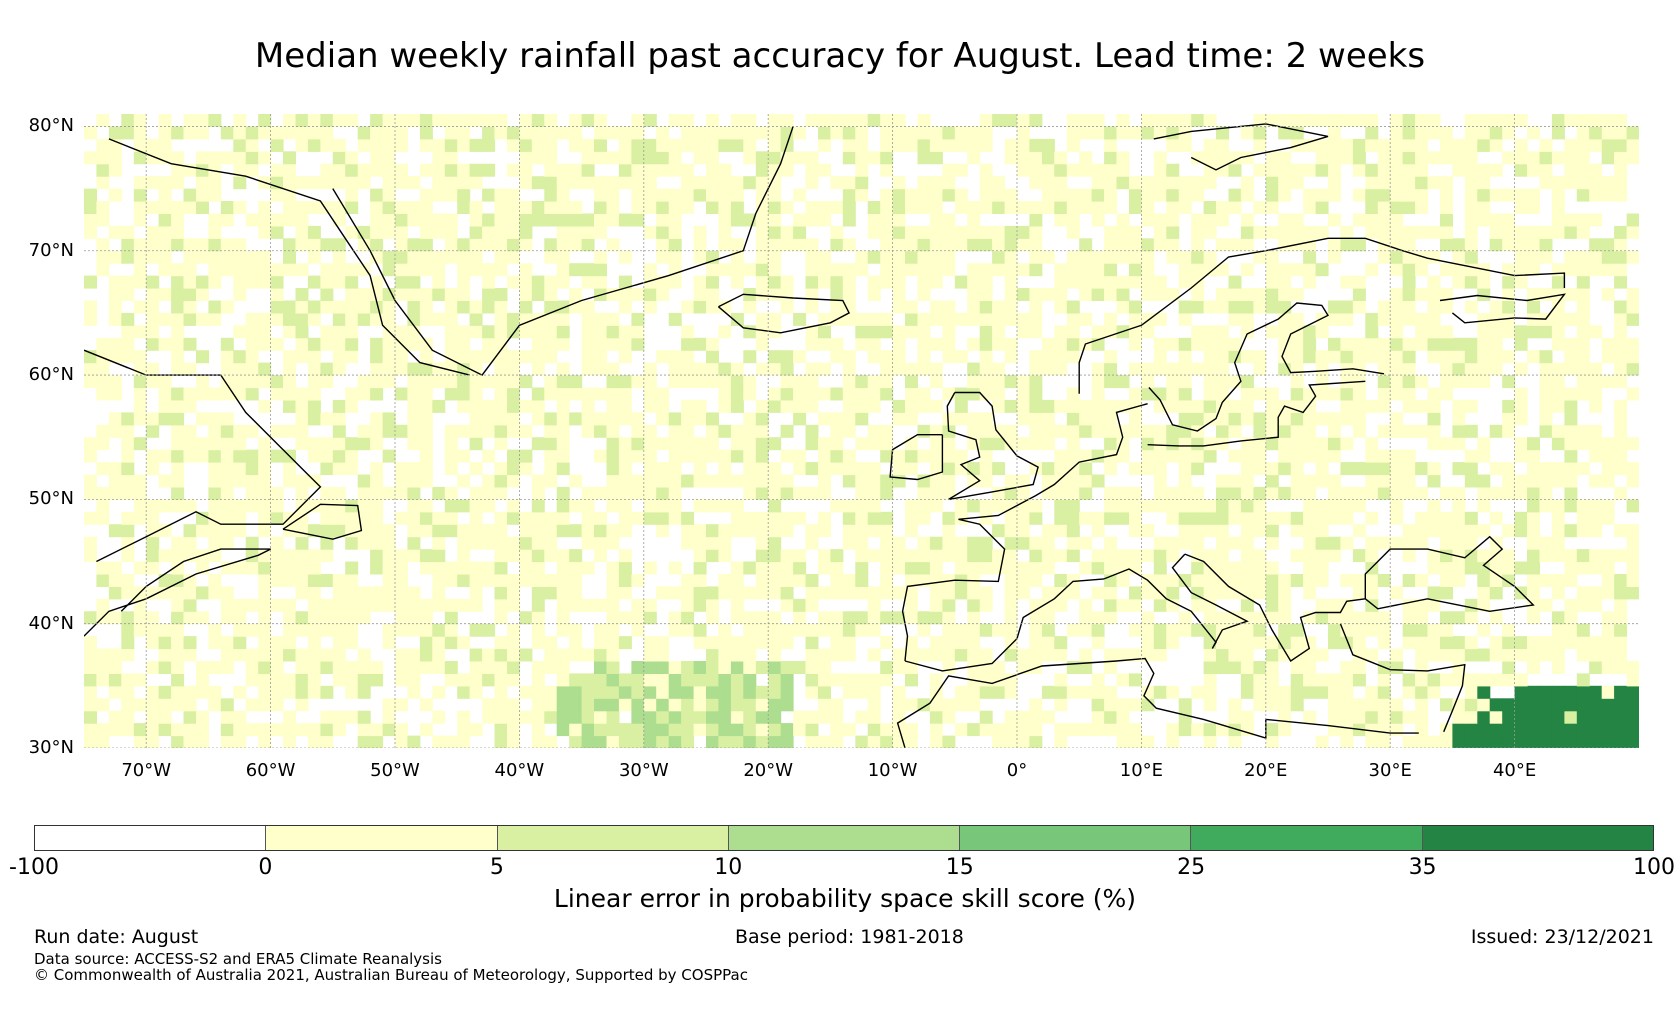  Describe the element at coordinates (1503, 308) in the screenshot. I see `coastline` at that location.